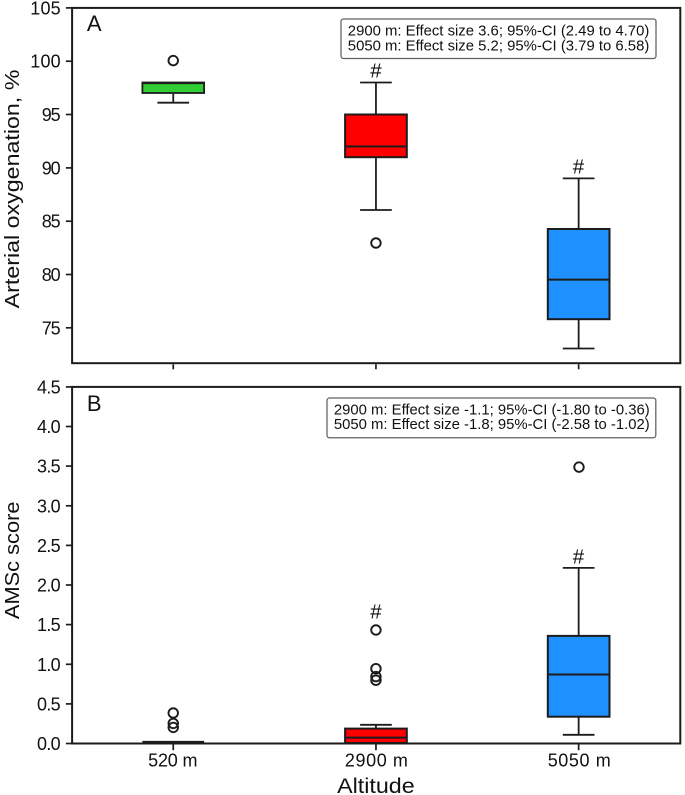 Image resolution: width=685 pixels, height=795 pixels. What do you see at coordinates (579, 760) in the screenshot?
I see `svg-text: 5050 m` at bounding box center [579, 760].